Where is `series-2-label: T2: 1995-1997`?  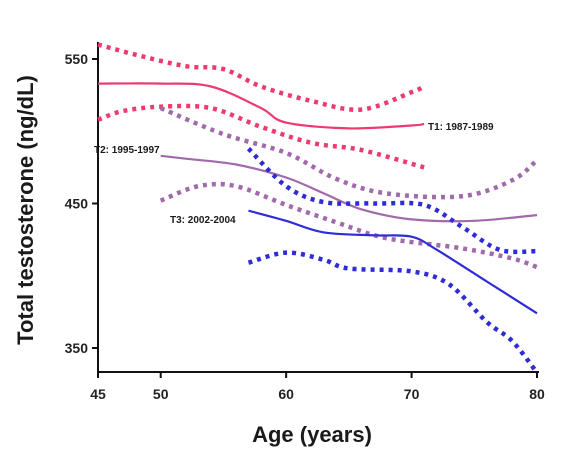
series-2-label: T2: 1995-1997 is located at coordinates (127, 150).